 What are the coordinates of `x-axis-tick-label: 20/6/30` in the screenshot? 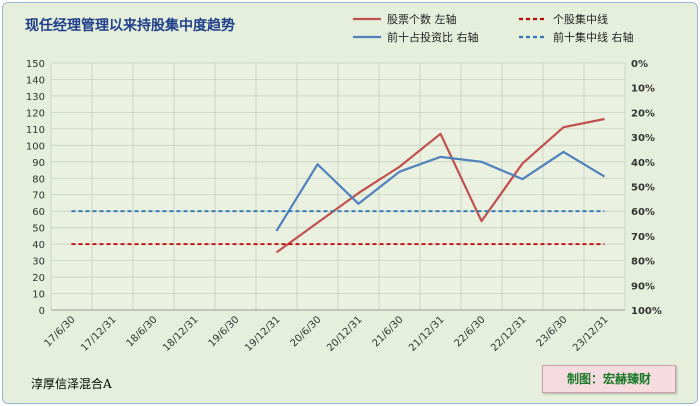 It's located at (306, 331).